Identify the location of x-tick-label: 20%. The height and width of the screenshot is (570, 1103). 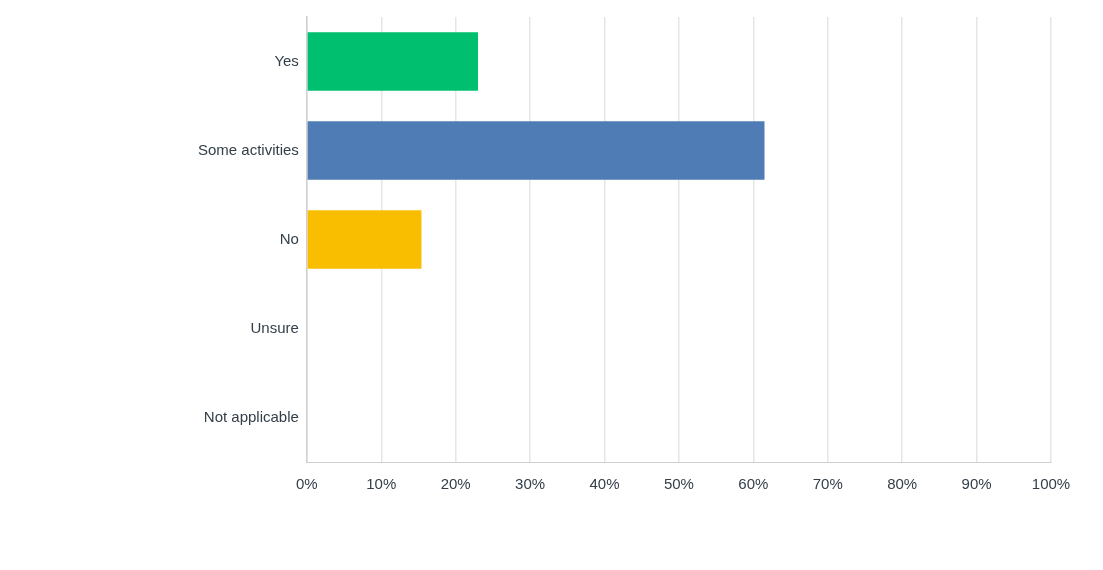
(455, 484).